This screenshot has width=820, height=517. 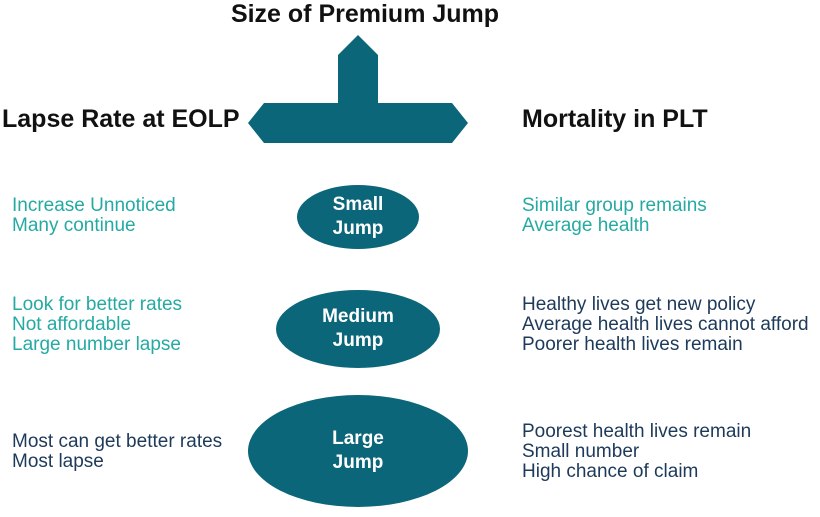 What do you see at coordinates (639, 304) in the screenshot?
I see `mortality-line: Healthy lives get new policy` at bounding box center [639, 304].